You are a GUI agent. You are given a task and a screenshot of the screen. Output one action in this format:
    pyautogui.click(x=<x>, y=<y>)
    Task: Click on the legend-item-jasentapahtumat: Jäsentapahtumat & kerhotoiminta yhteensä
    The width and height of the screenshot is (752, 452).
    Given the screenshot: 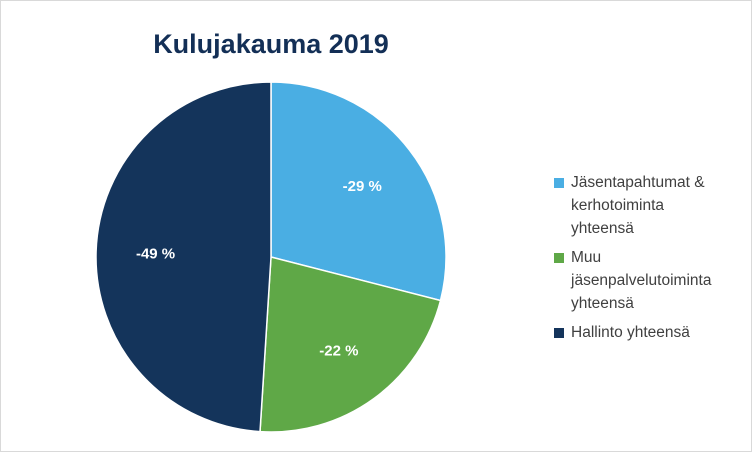 What is the action you would take?
    pyautogui.click(x=649, y=205)
    